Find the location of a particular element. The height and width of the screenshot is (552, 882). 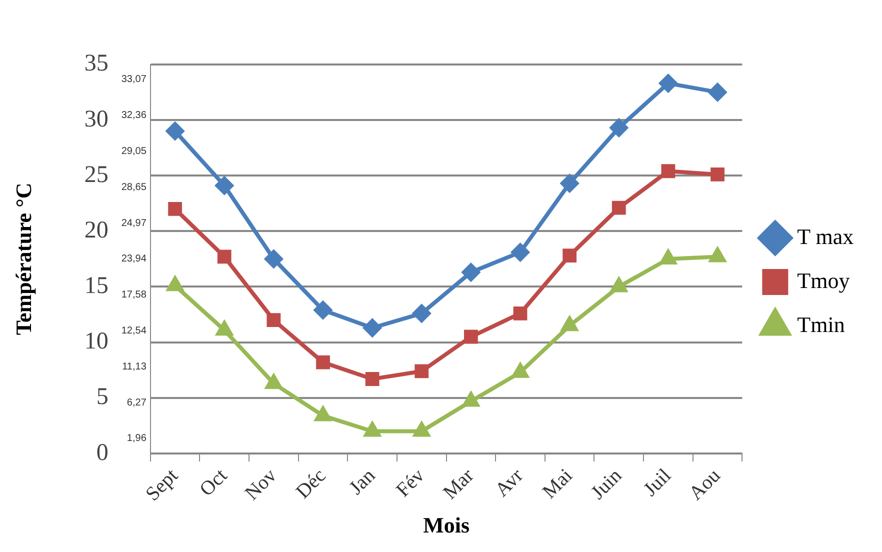

y-tick-label: 20 is located at coordinates (96, 230).